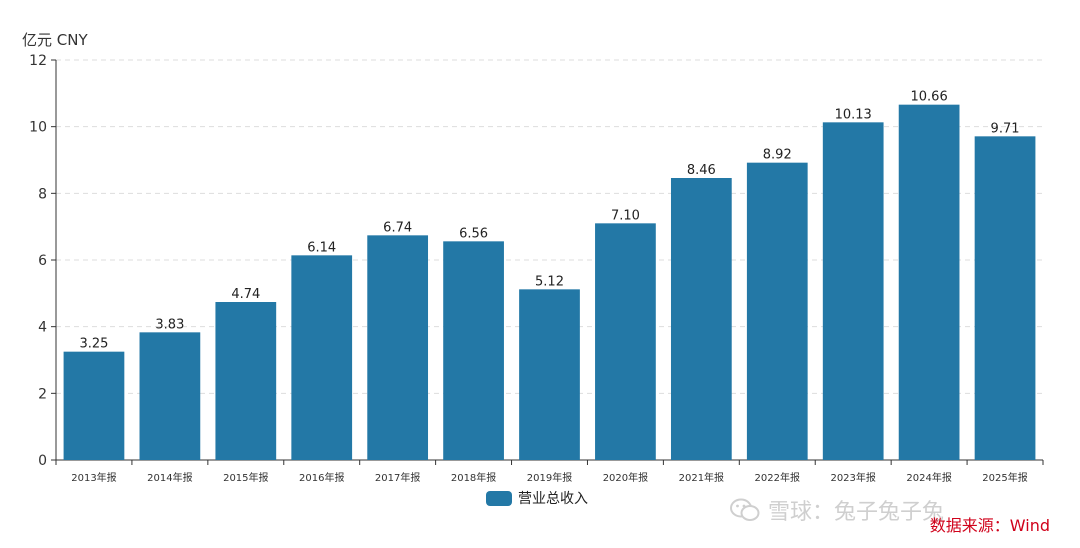  Describe the element at coordinates (856, 512) in the screenshot. I see `watermark-text: 雪球：兔子兔子兔` at that location.